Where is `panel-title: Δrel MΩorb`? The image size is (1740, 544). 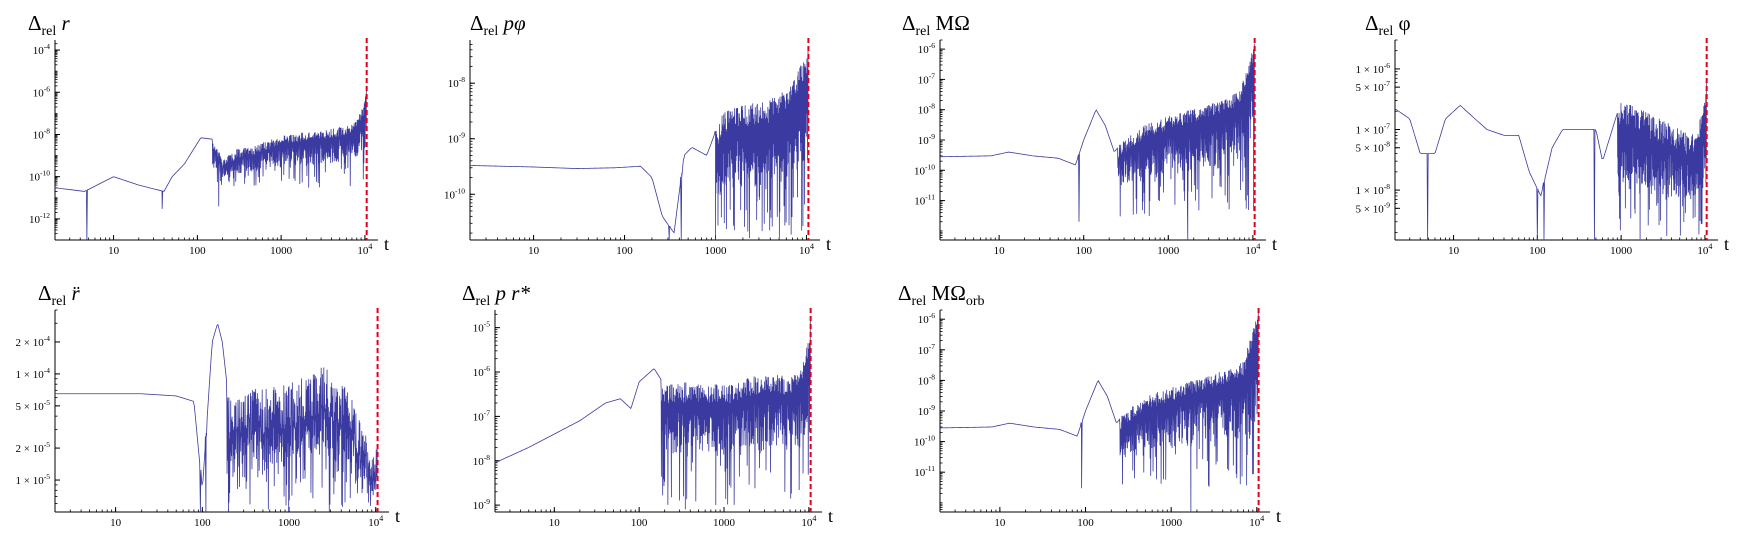
panel-title: Δrel MΩorb is located at coordinates (941, 295).